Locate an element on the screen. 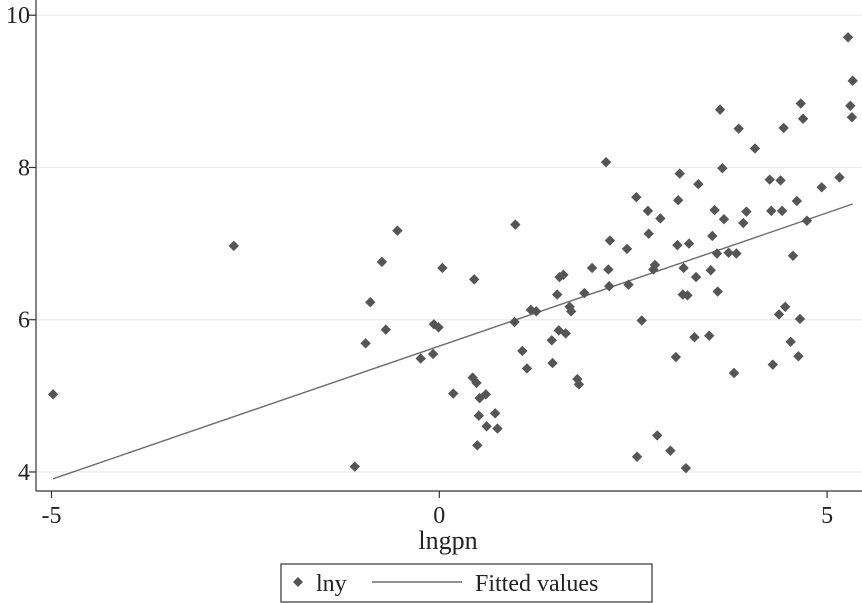 Image resolution: width=862 pixels, height=603 pixels. legend: lny Fitted values is located at coordinates (466, 583).